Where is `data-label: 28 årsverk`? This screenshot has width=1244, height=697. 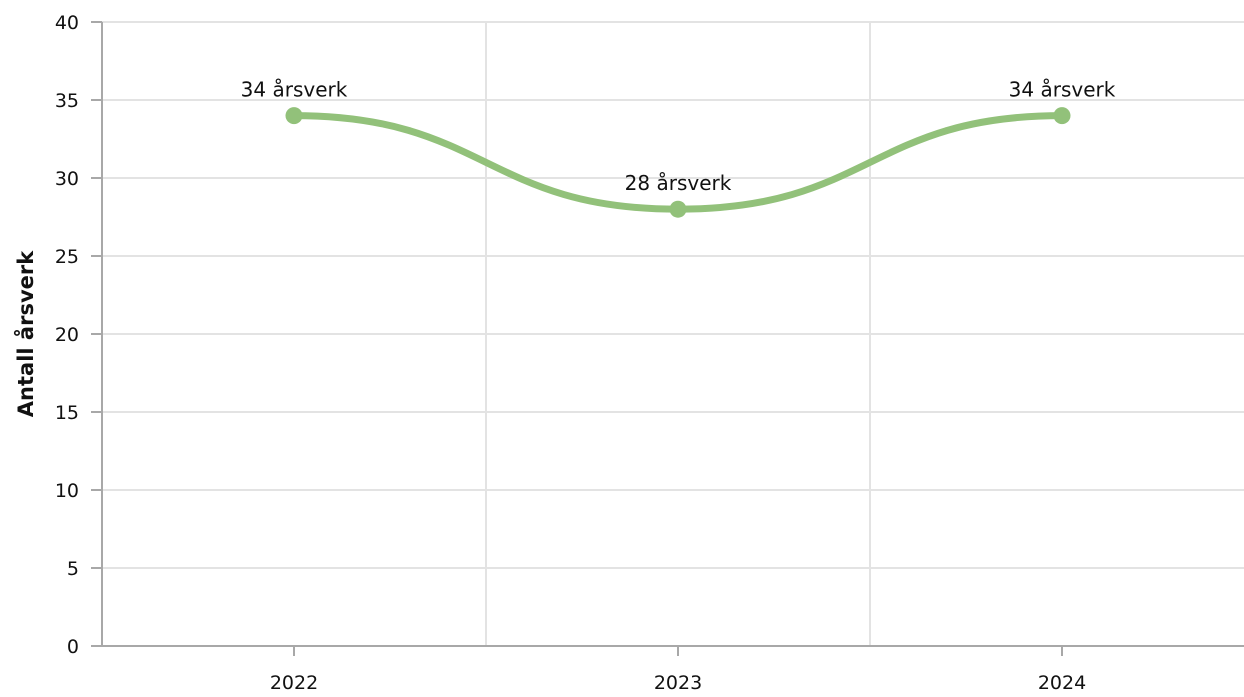 data-label: 28 årsverk is located at coordinates (678, 183).